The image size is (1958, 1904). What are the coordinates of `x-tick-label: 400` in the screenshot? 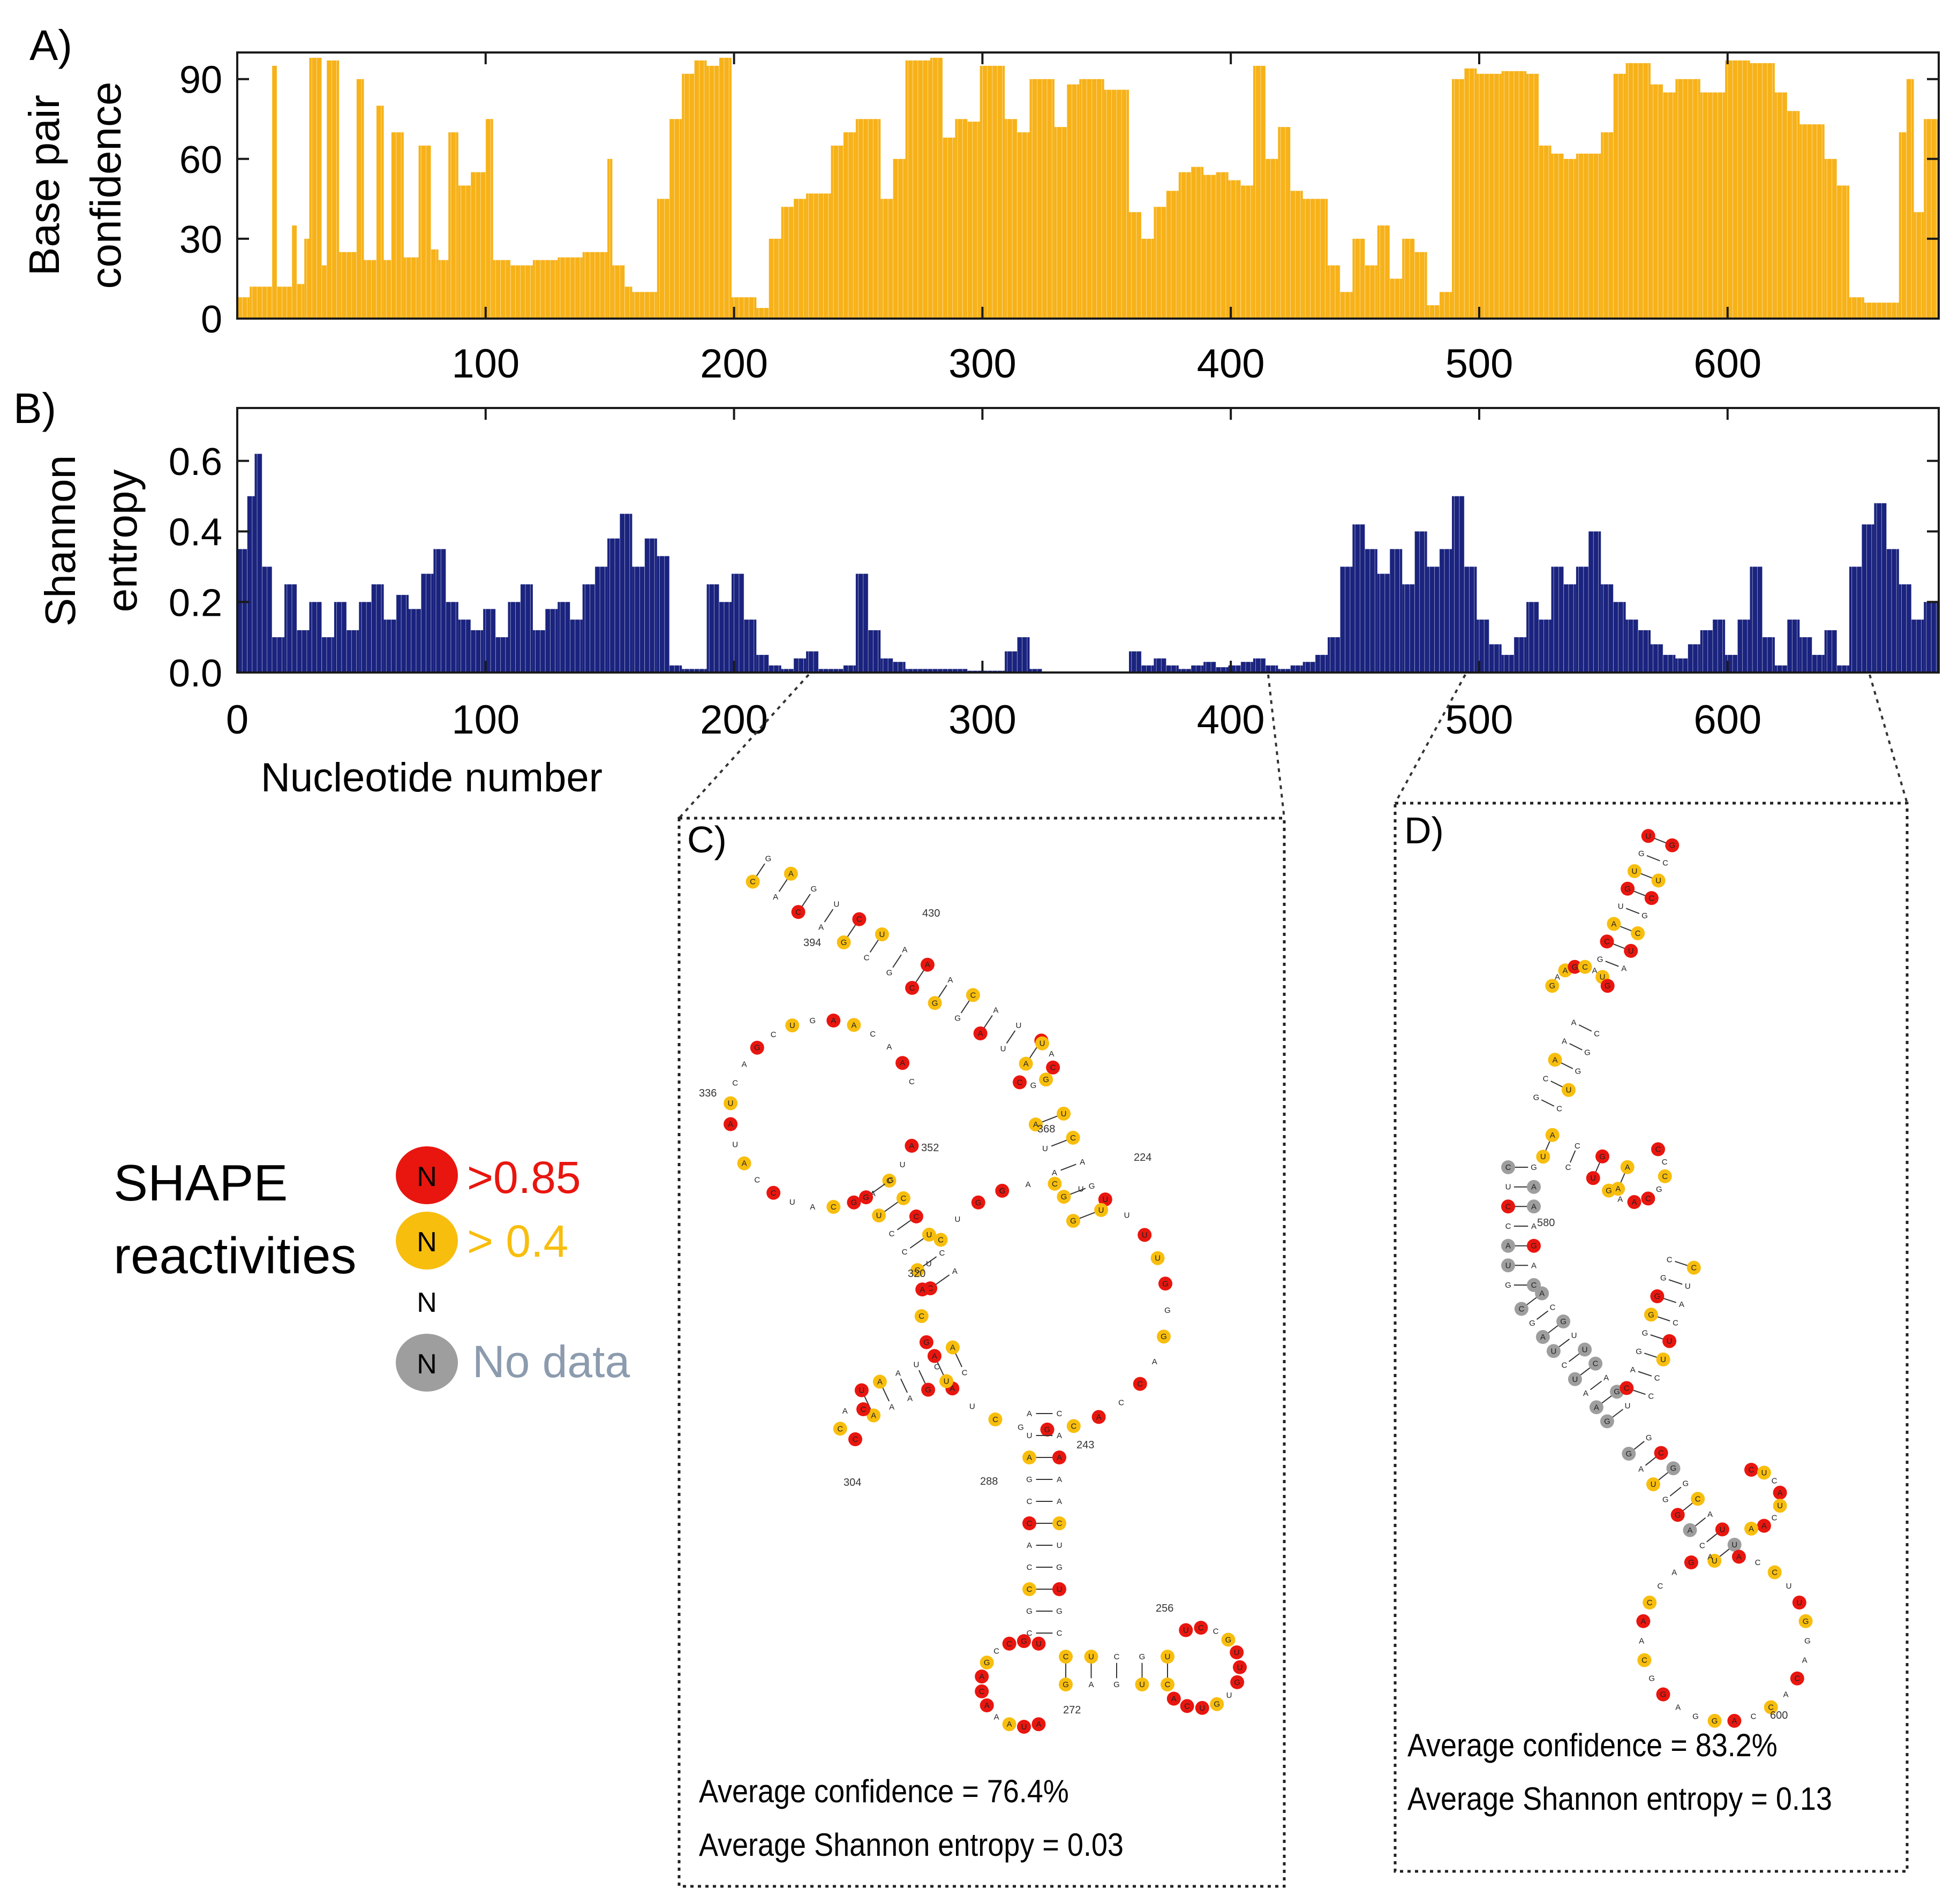 It's located at (1231, 720).